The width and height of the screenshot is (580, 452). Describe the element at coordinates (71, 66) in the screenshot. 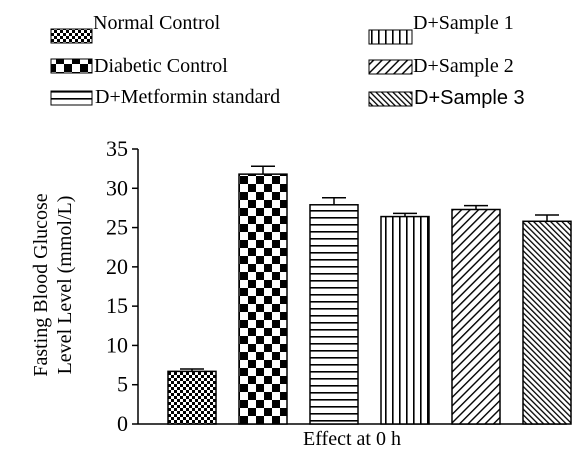

I see `legend-swatch-diabetic-control` at that location.